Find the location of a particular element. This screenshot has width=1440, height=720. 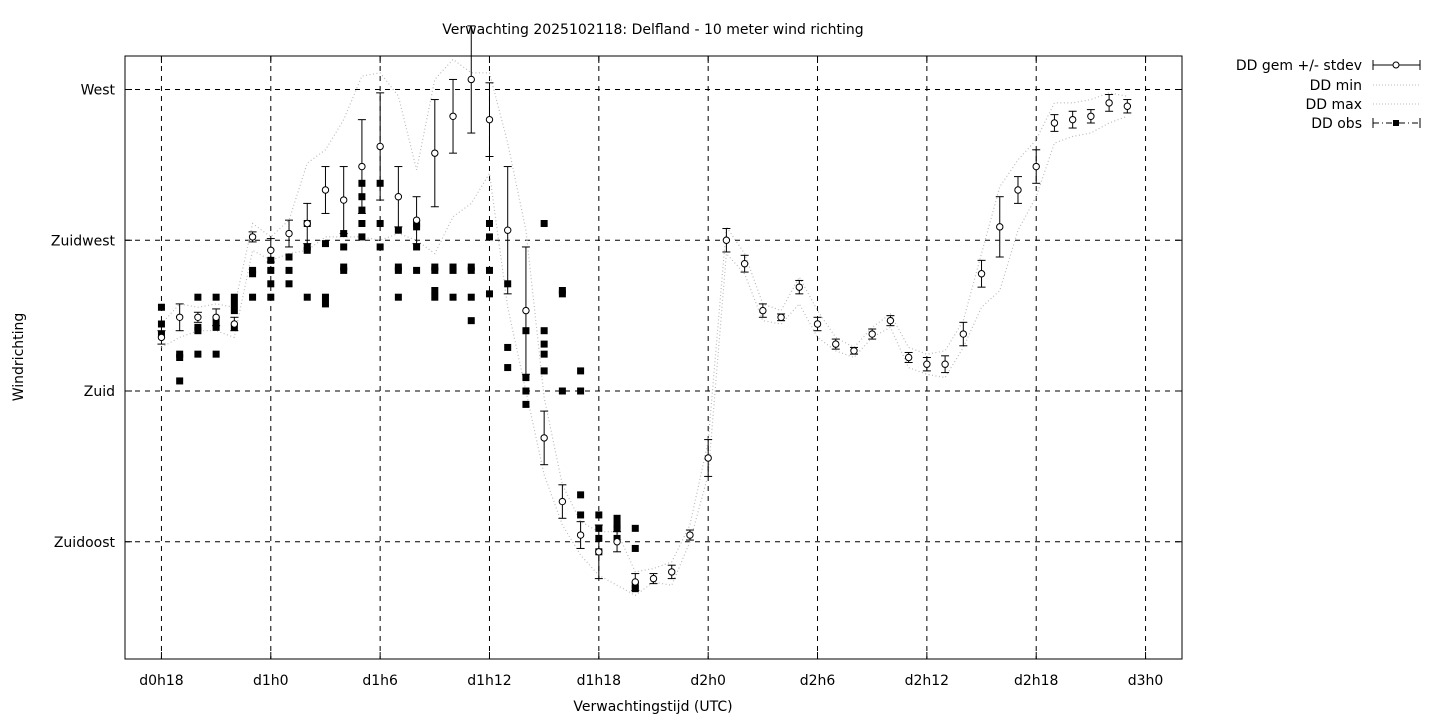

legend-swatch-obs is located at coordinates (1396, 123).